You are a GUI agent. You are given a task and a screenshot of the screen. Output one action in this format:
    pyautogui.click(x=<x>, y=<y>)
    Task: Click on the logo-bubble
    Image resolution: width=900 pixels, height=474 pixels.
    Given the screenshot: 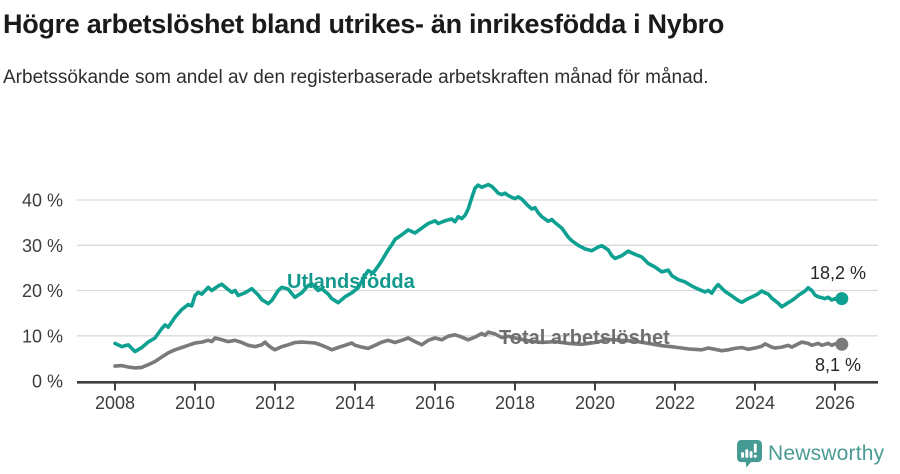 What is the action you would take?
    pyautogui.click(x=749, y=454)
    